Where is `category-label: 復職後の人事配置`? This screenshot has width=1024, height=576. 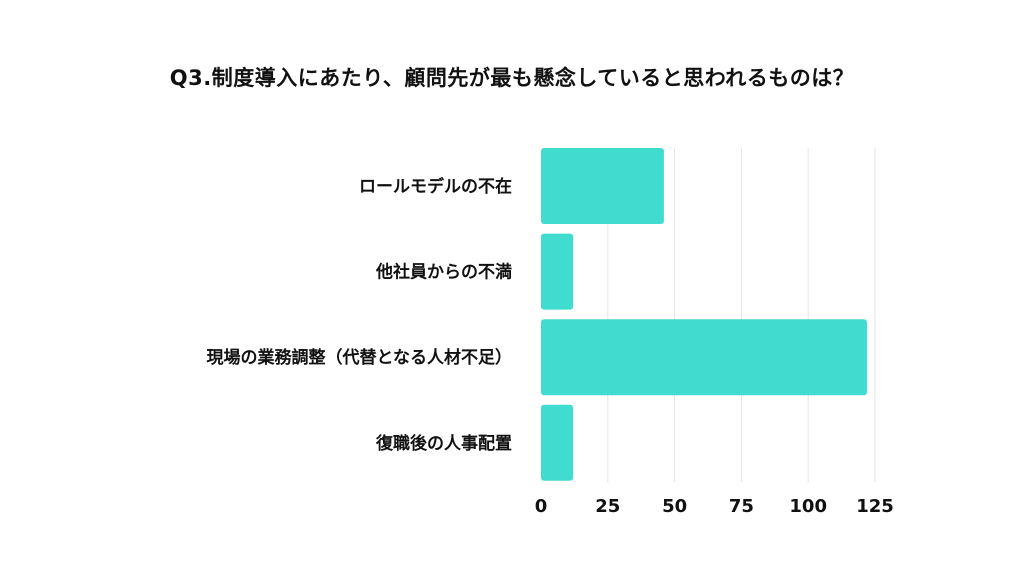 category-label: 復職後の人事配置 is located at coordinates (443, 443).